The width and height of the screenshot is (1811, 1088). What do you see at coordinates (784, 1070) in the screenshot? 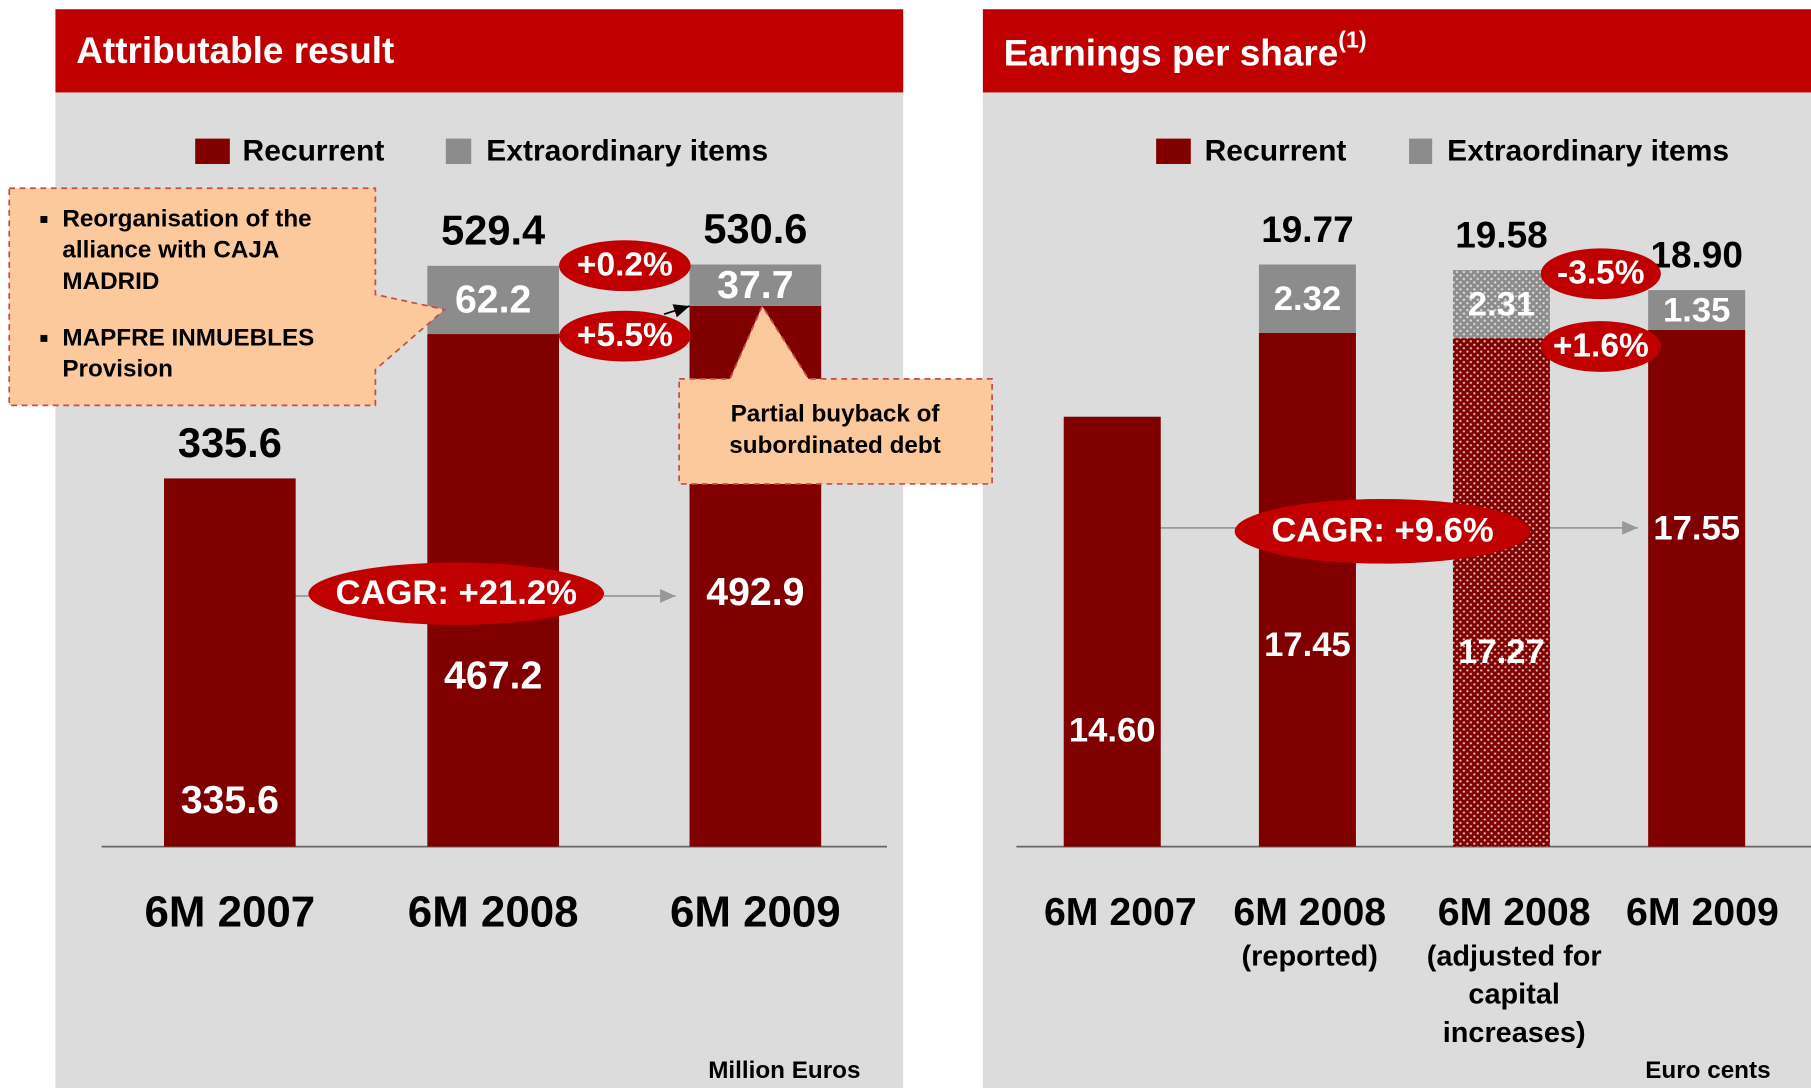
I see `unit-label: Million Euros` at bounding box center [784, 1070].